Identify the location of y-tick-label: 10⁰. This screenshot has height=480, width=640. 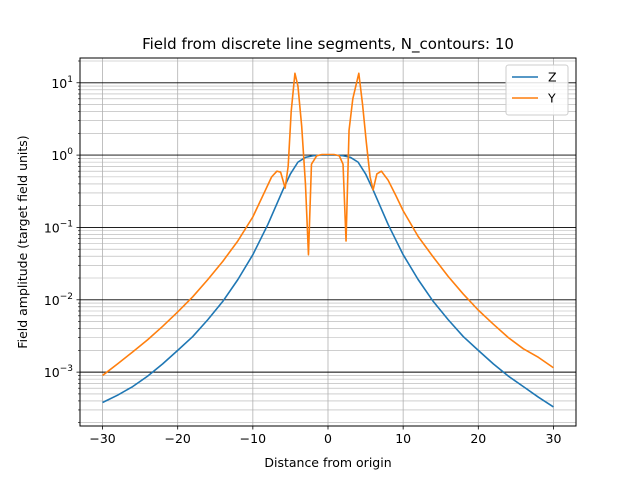
(62, 155).